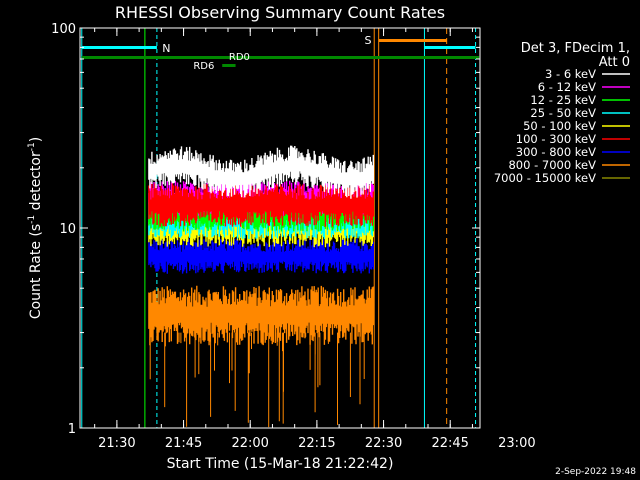 This screenshot has width=640, height=480. I want to click on legend-label-5: 100 - 300 keV, so click(556, 139).